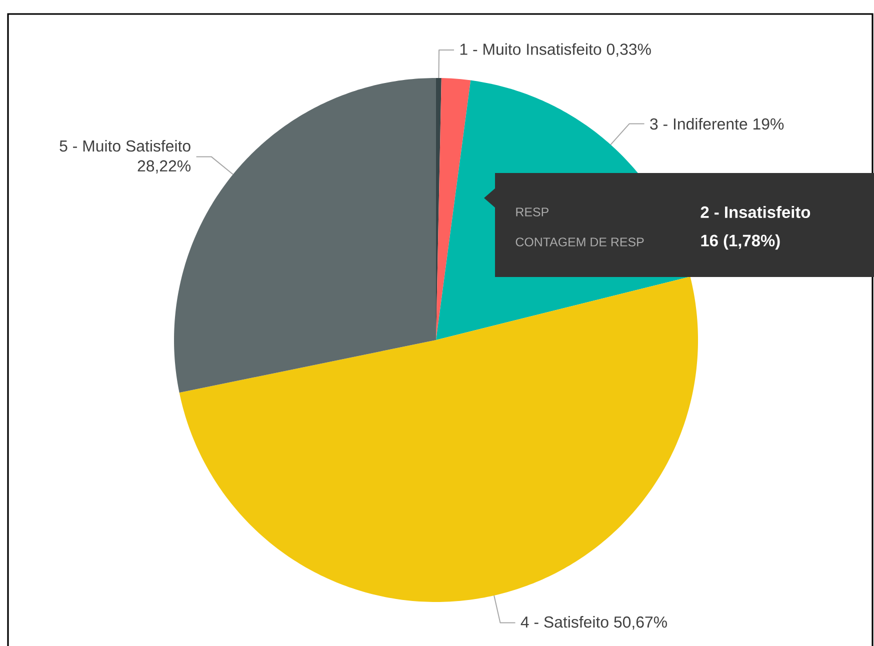 This screenshot has width=874, height=646. Describe the element at coordinates (628, 50) in the screenshot. I see `data-label: 0,33%` at that location.